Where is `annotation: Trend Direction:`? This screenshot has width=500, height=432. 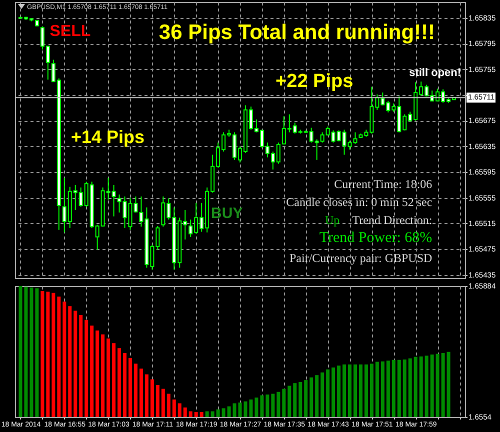 annotation: Trend Direction: is located at coordinates (392, 220).